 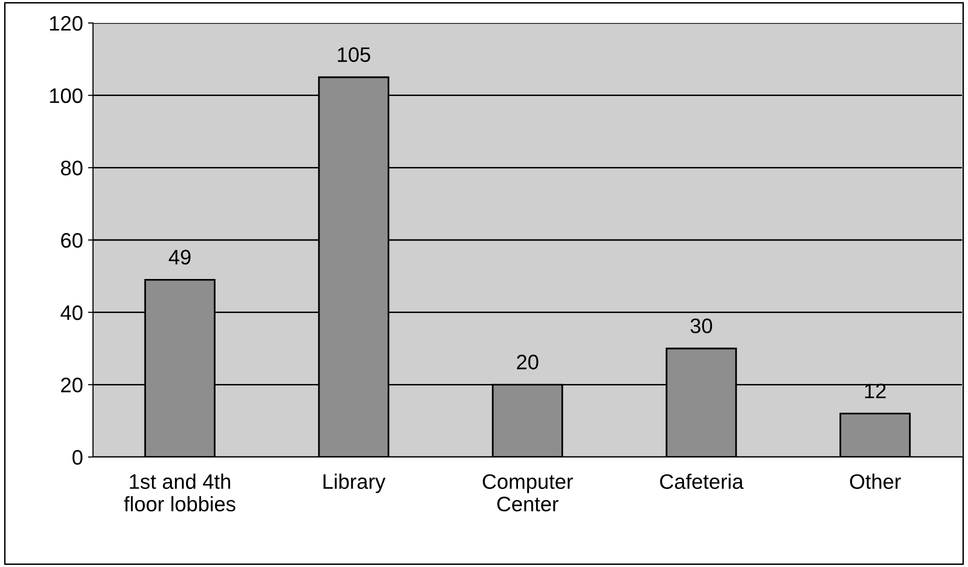 I want to click on x-tick-label: Cafeteria, so click(x=702, y=481).